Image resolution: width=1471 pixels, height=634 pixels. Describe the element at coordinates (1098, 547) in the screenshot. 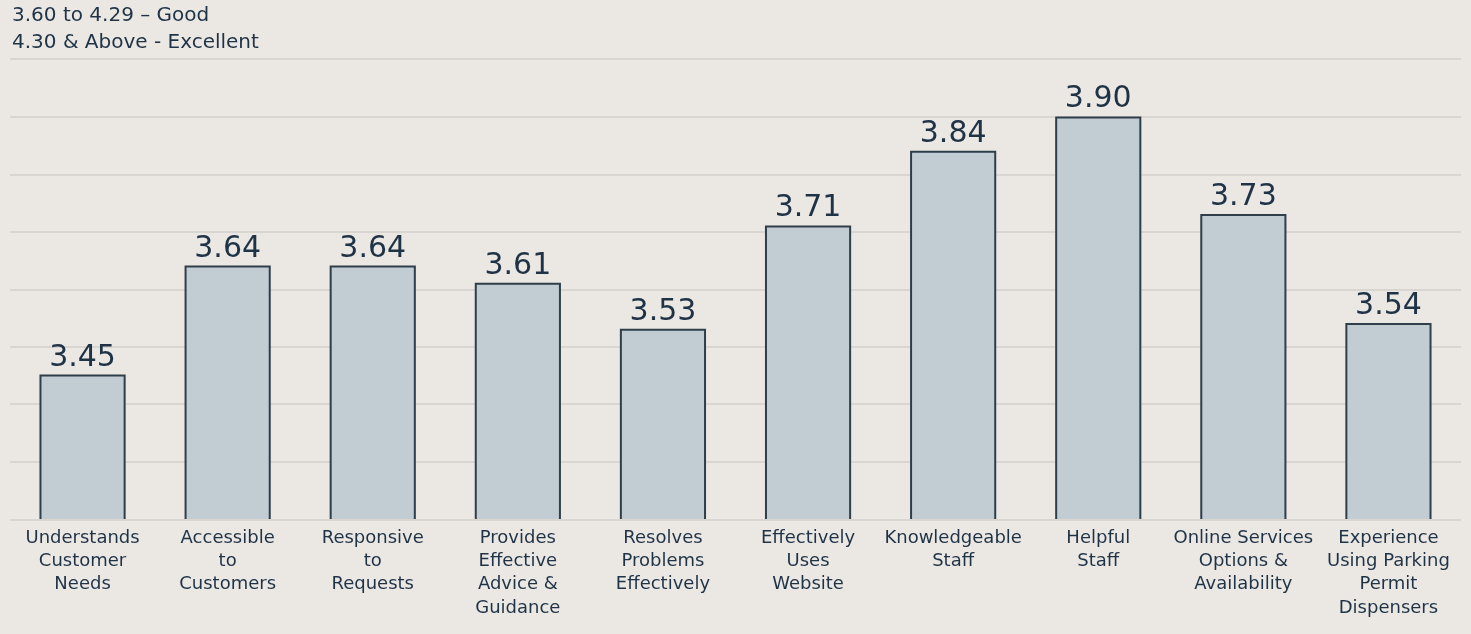

I see `x-tick-label: Helpful Staff` at that location.